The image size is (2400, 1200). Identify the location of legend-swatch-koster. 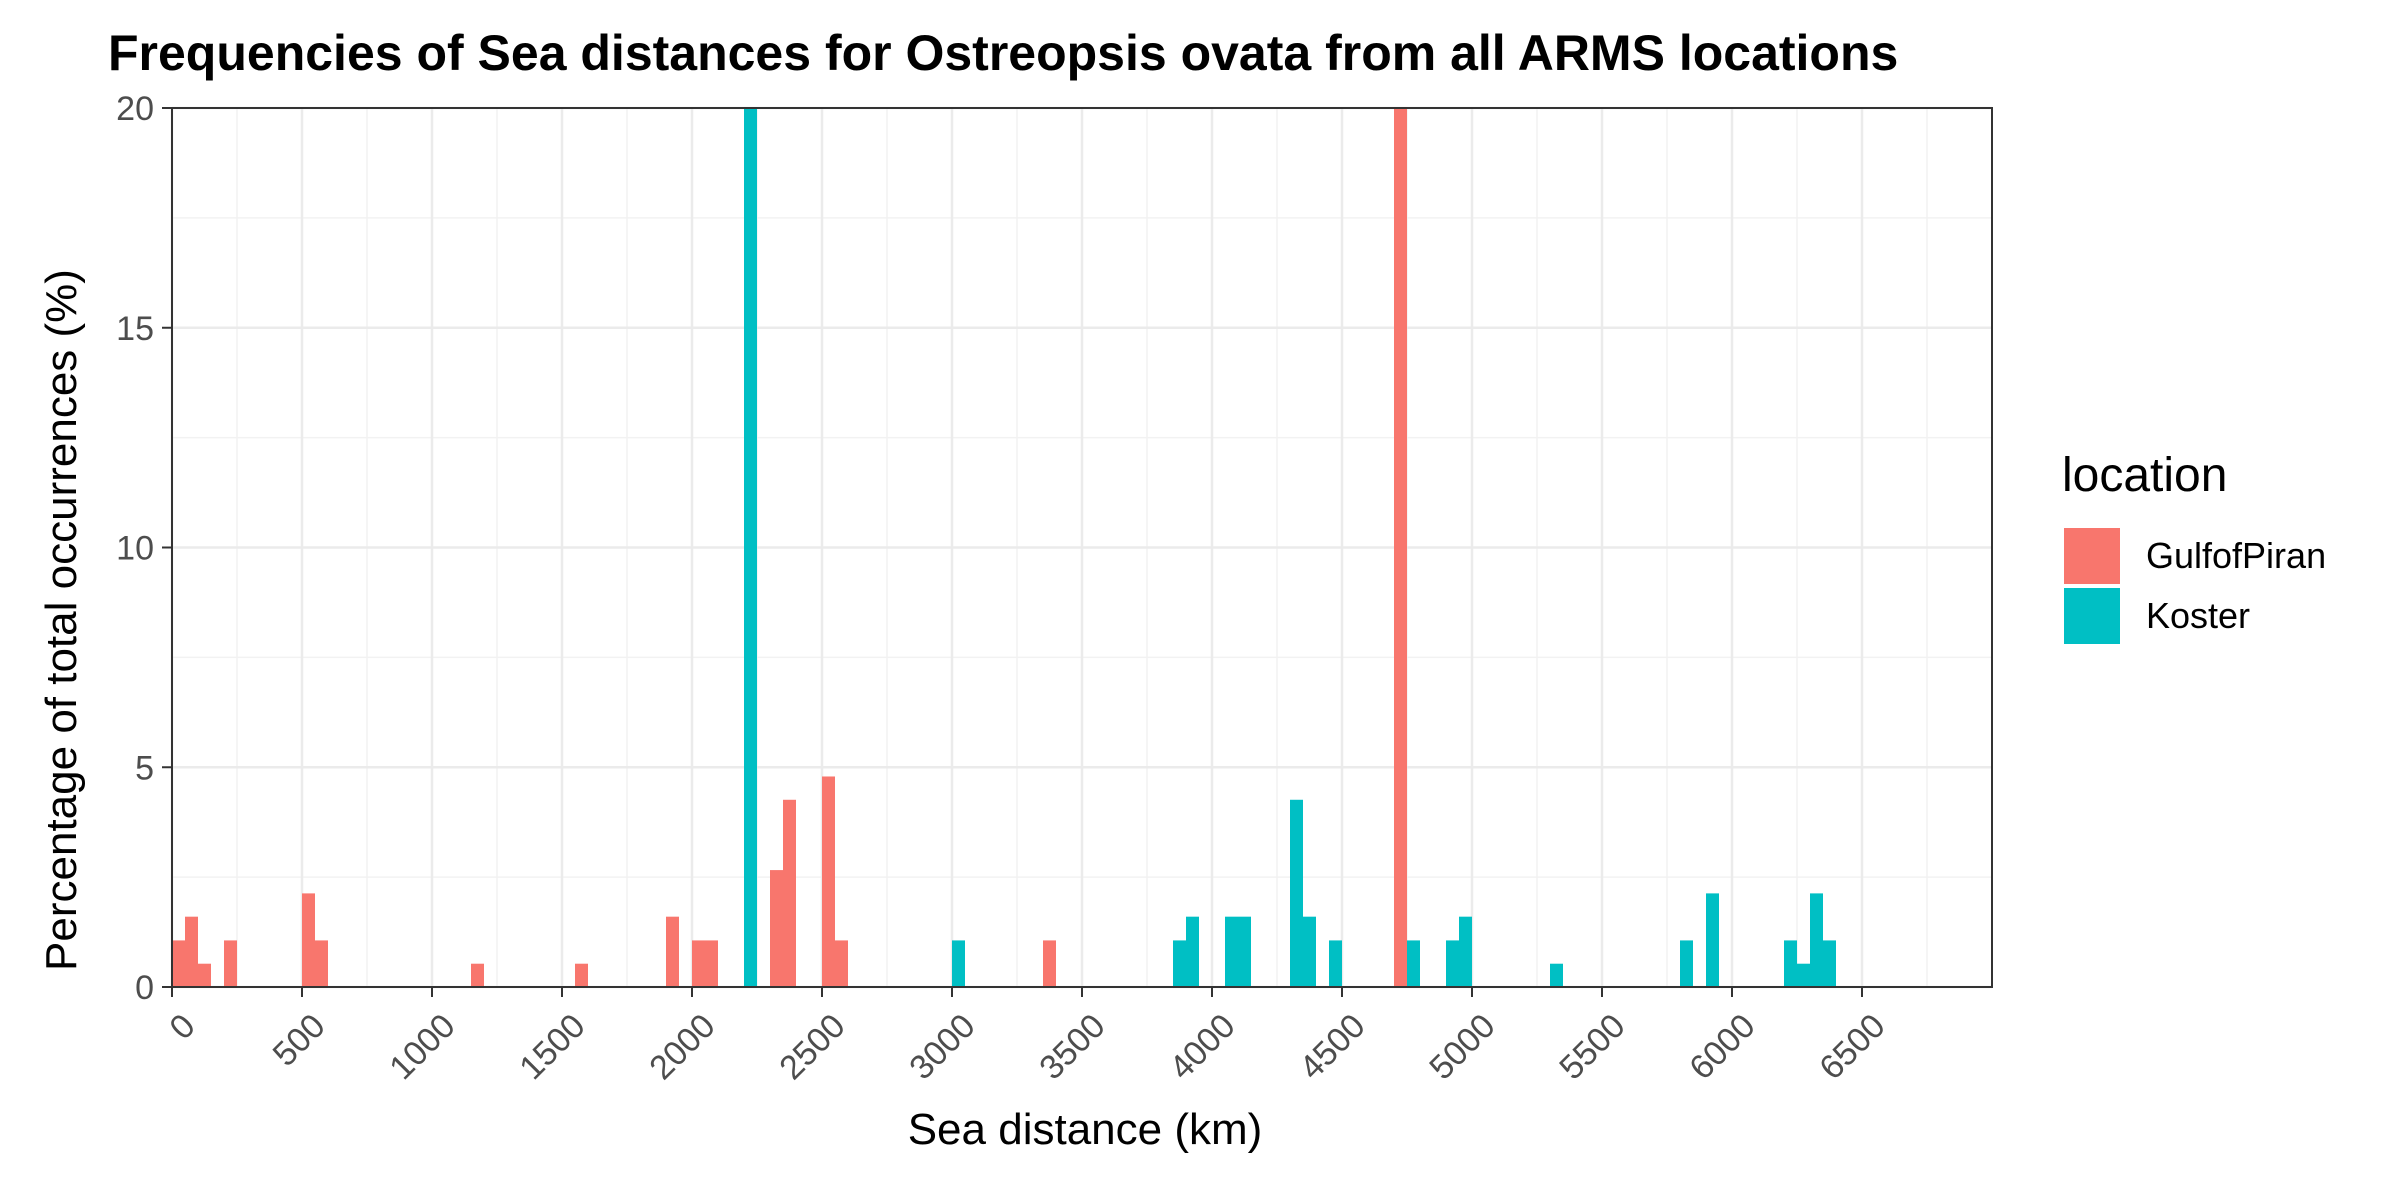
(2092, 616).